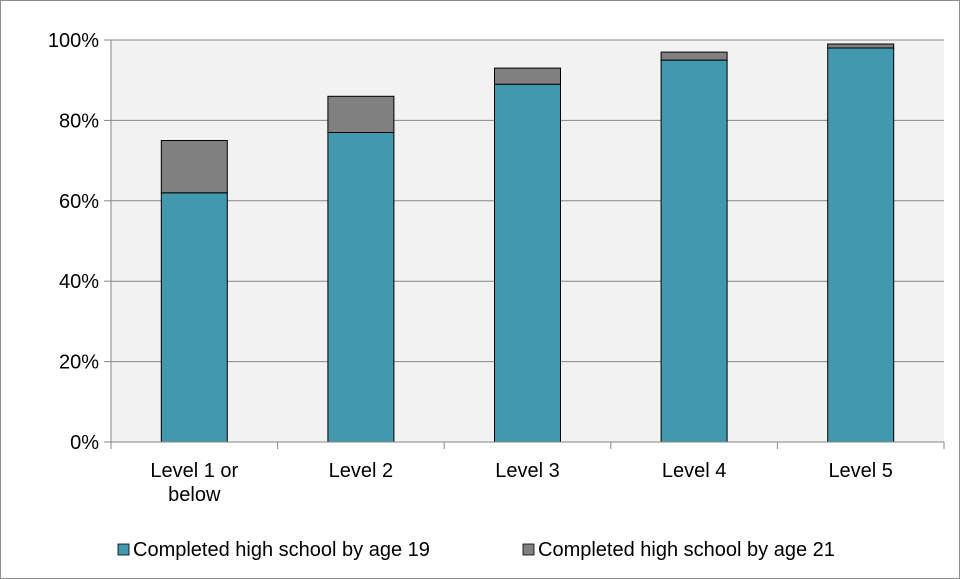 This screenshot has height=579, width=960. What do you see at coordinates (79, 363) in the screenshot?
I see `y-tick-label: 20%` at bounding box center [79, 363].